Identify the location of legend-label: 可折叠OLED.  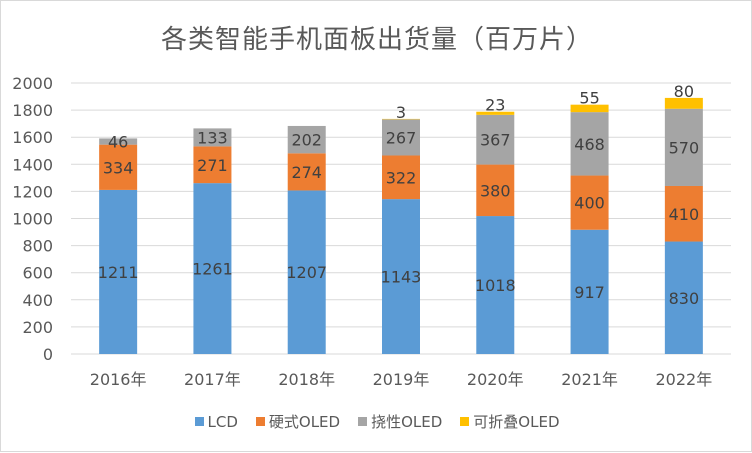
(516, 421).